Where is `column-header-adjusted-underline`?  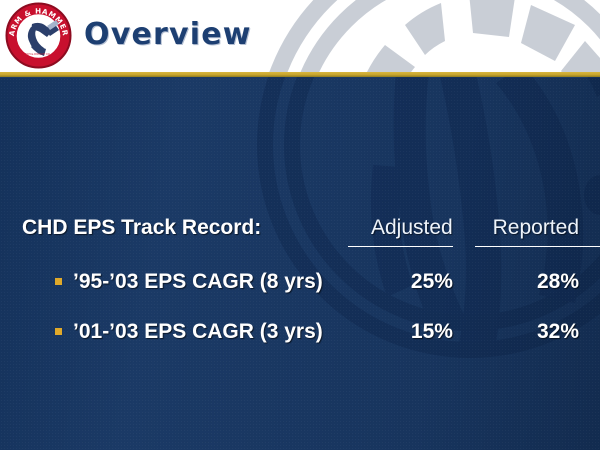
column-header-adjusted-underline is located at coordinates (400, 246).